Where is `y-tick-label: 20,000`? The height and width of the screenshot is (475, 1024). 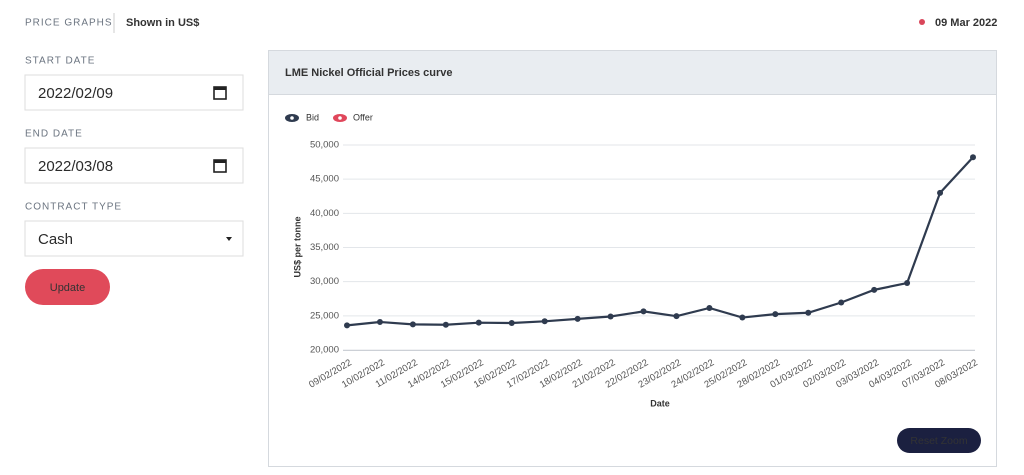 y-tick-label: 20,000 is located at coordinates (324, 350).